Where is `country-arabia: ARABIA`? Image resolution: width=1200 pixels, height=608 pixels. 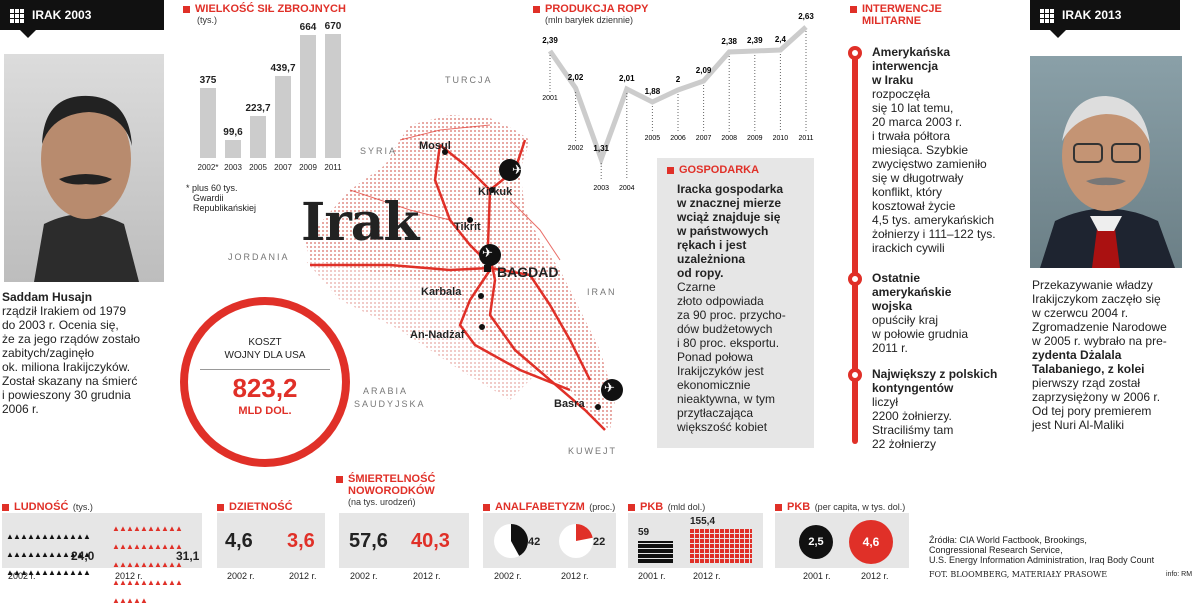 country-arabia: ARABIA is located at coordinates (386, 391).